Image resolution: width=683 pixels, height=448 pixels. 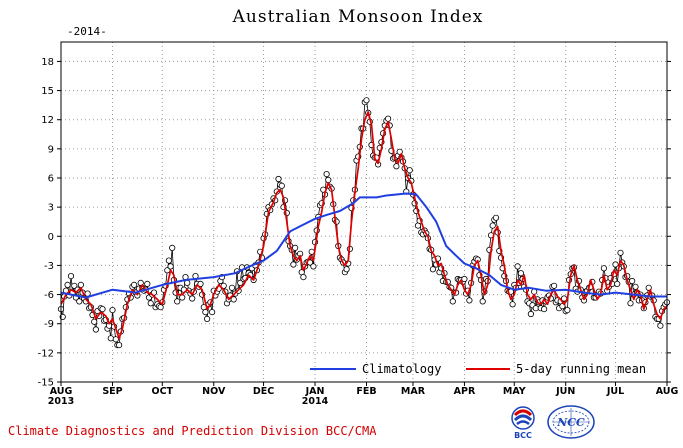 What do you see at coordinates (315, 391) in the screenshot?
I see `x-tick-label: JAN` at bounding box center [315, 391].